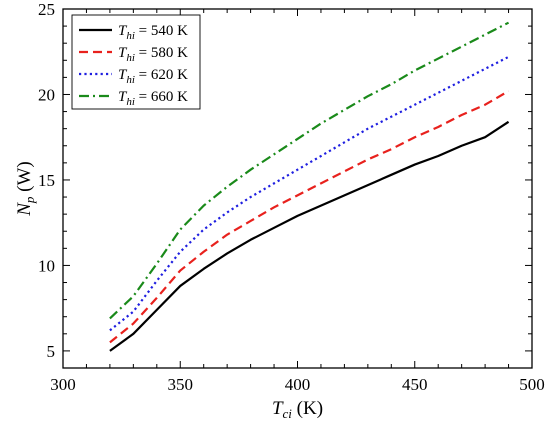 Image resolution: width=550 pixels, height=426 pixels. What do you see at coordinates (24, 178) in the screenshot?
I see `y-axis-label-unit: (W)` at bounding box center [24, 178].